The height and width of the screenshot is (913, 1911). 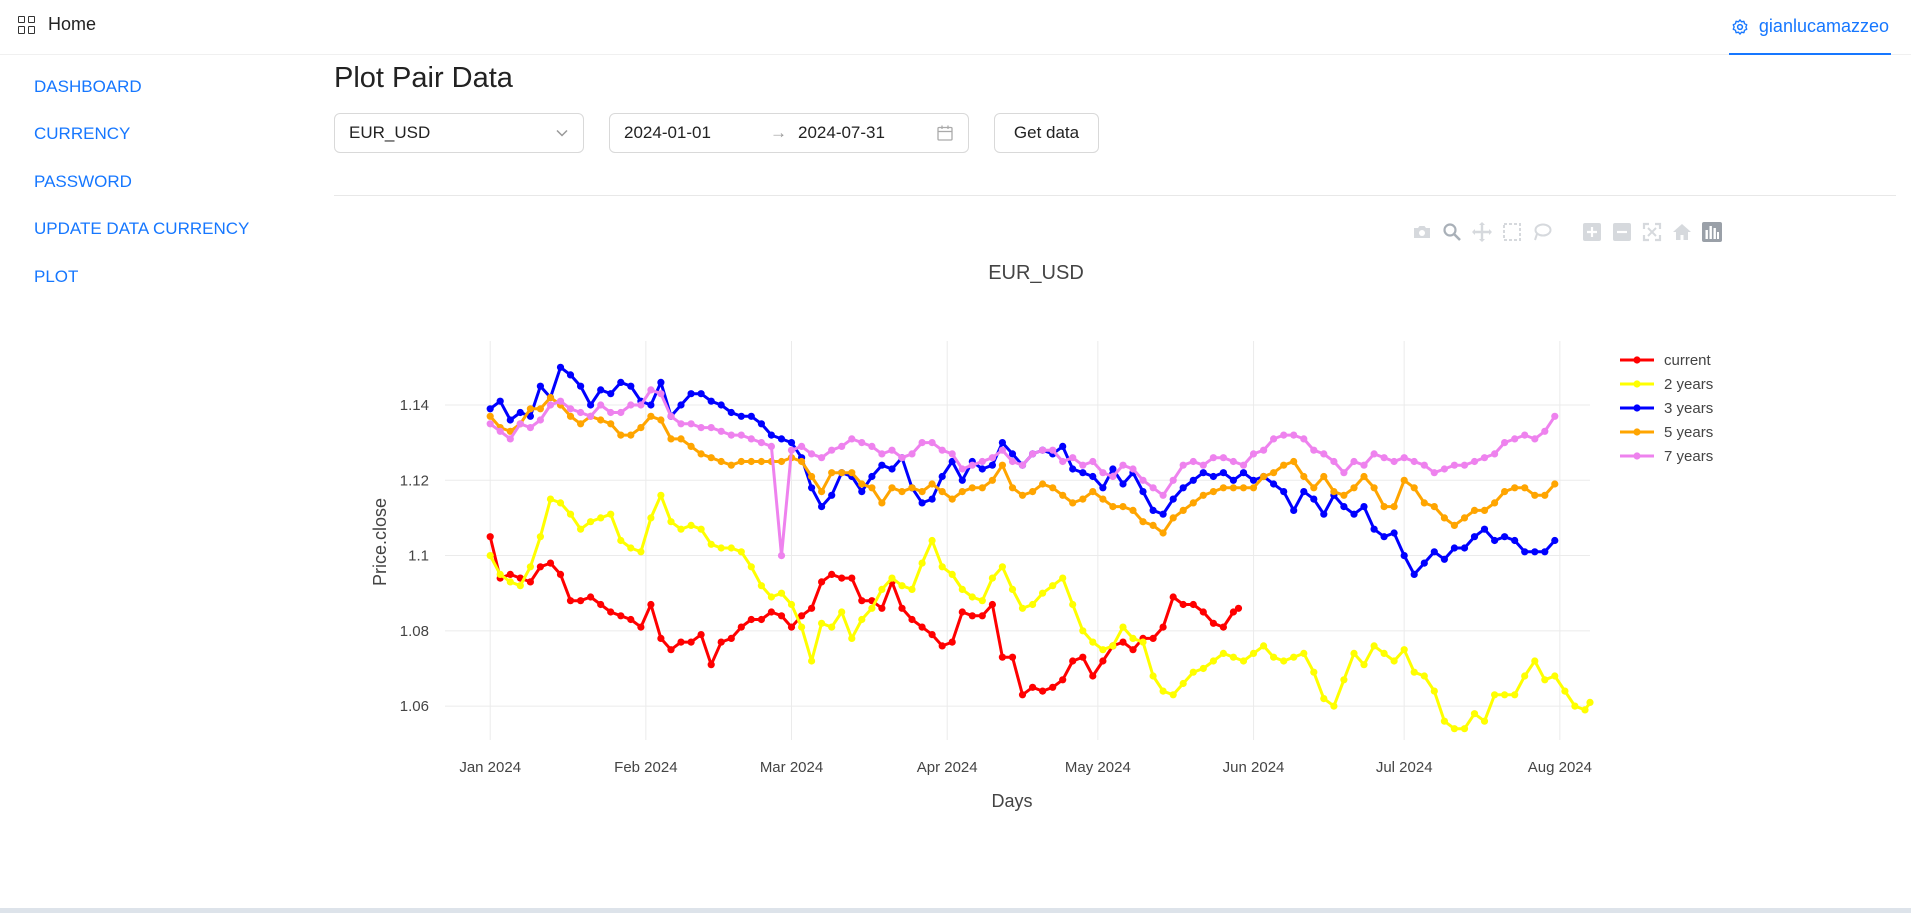 What do you see at coordinates (1404, 767) in the screenshot?
I see `x-tick-label: Jul 2024` at bounding box center [1404, 767].